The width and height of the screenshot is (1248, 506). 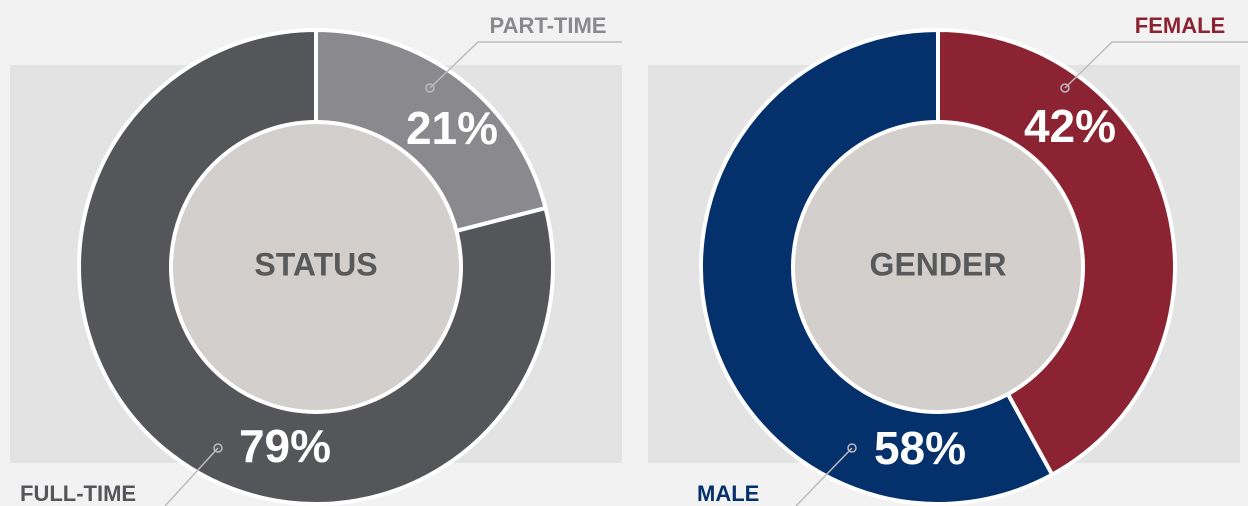 What do you see at coordinates (548, 25) in the screenshot?
I see `legend-label: PART-TIME` at bounding box center [548, 25].